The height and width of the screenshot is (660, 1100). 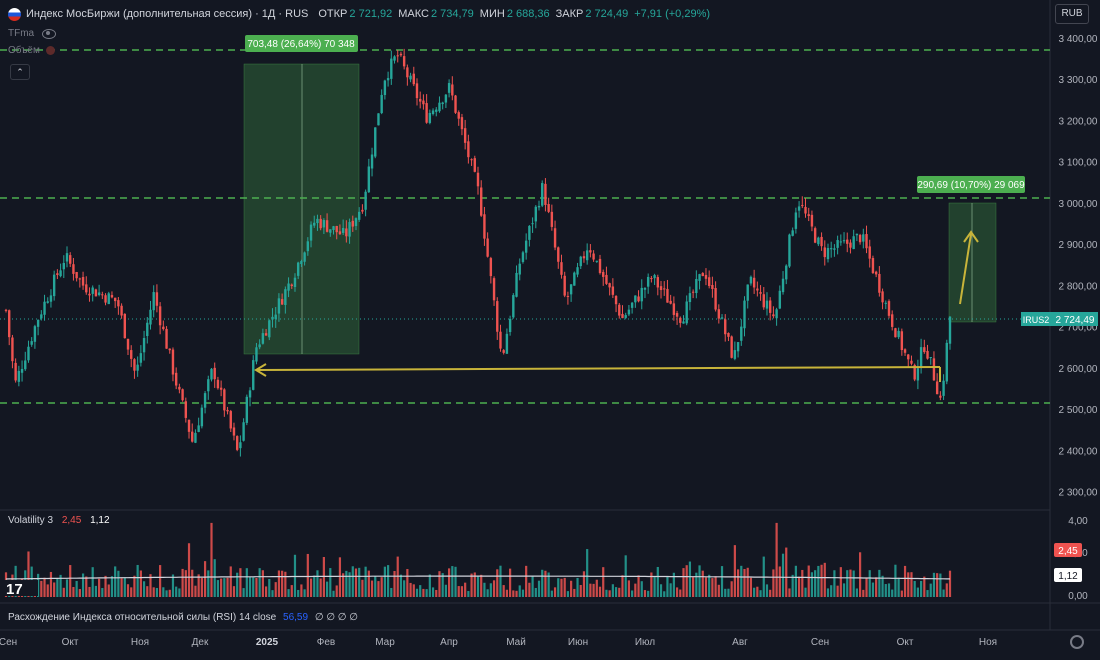 I want to click on collapse-button: ⌃, so click(x=20, y=72).